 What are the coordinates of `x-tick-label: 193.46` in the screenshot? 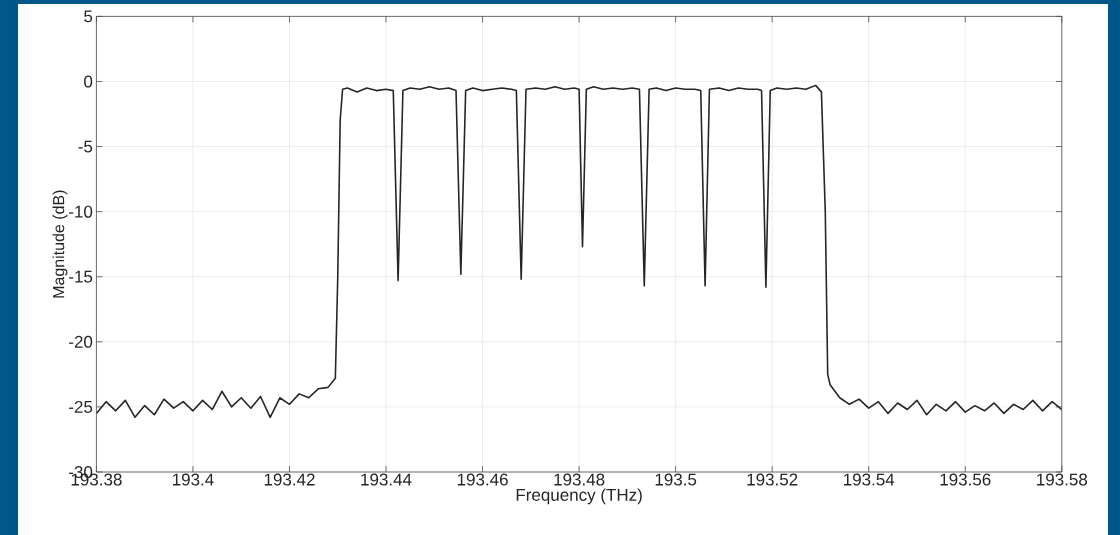 It's located at (482, 479).